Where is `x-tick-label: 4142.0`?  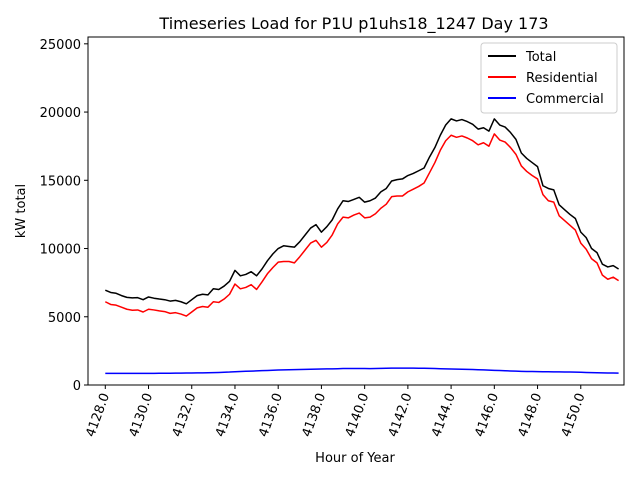
x-tick-label: 4142.0 is located at coordinates (401, 415).